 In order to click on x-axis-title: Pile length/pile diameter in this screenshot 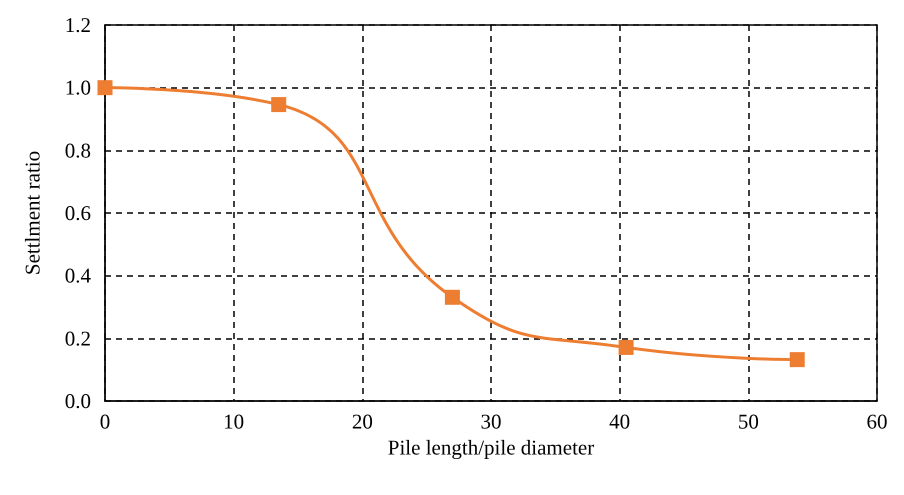, I will do `click(491, 448)`.